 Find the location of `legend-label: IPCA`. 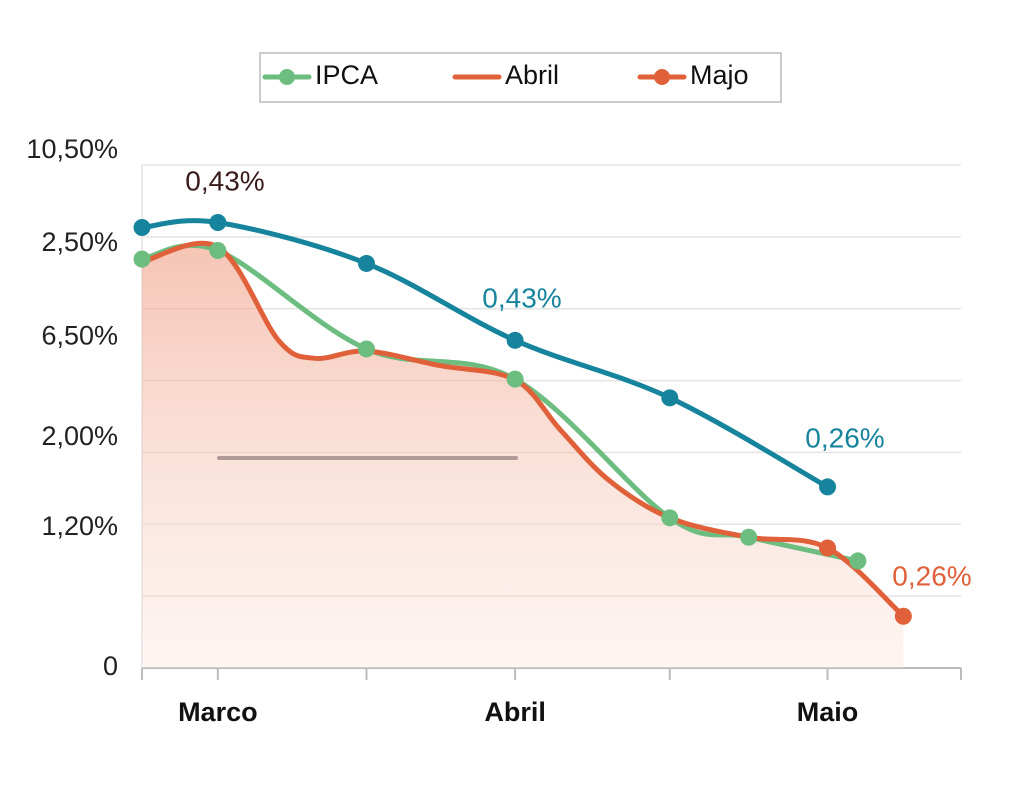

legend-label: IPCA is located at coordinates (346, 75).